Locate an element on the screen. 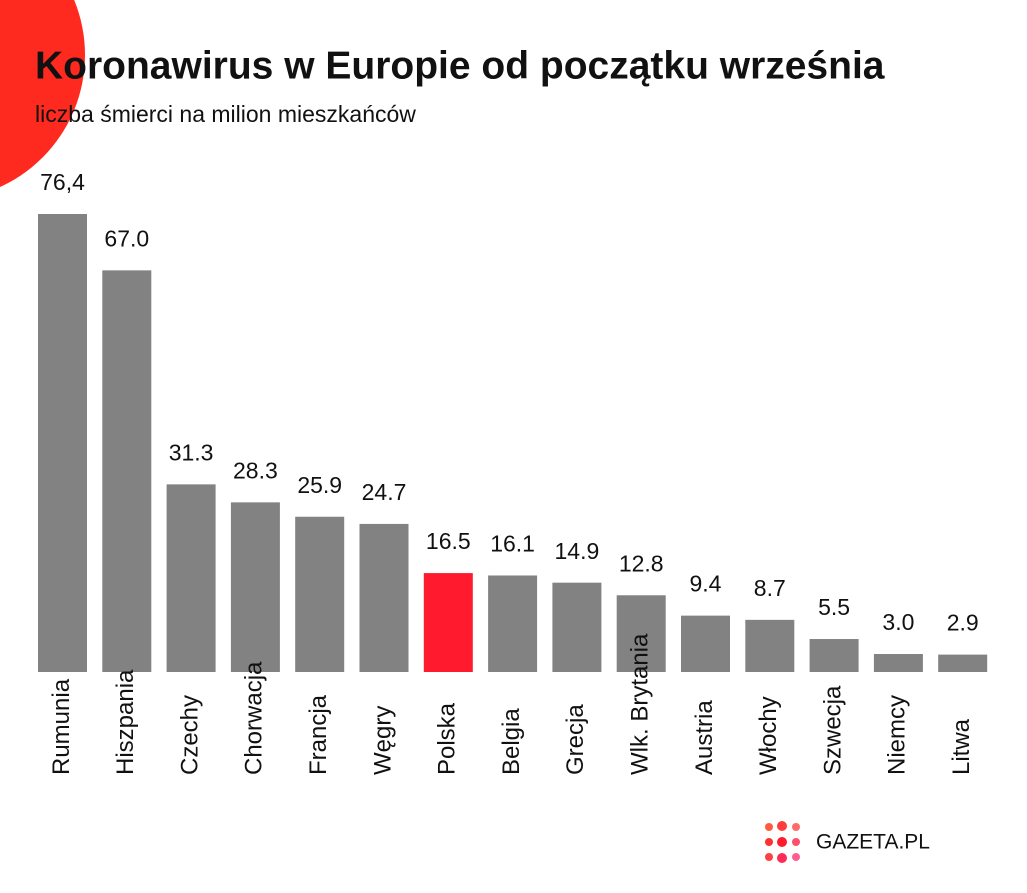 The height and width of the screenshot is (893, 1027). x-tick-label: Włochy is located at coordinates (768, 735).